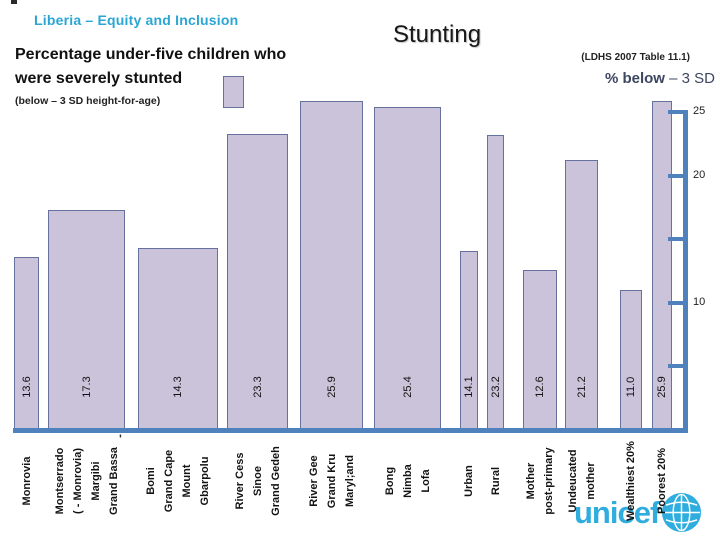  What do you see at coordinates (407, 387) in the screenshot?
I see `bar-value-label: 25.4` at bounding box center [407, 387].